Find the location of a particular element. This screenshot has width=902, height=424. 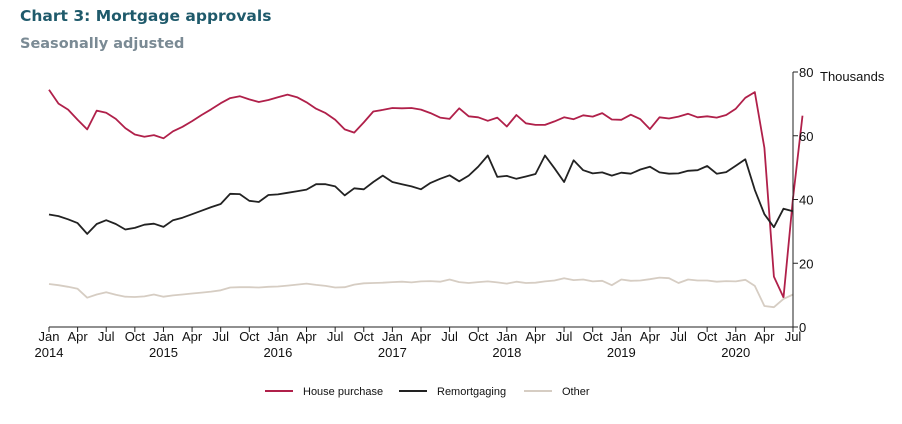

chart-subtitle: Seasonally adjusted is located at coordinates (102, 44).